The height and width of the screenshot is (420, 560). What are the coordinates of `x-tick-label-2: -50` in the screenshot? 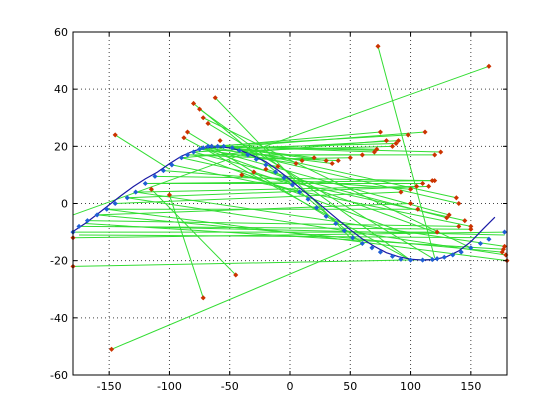 It's located at (230, 386).